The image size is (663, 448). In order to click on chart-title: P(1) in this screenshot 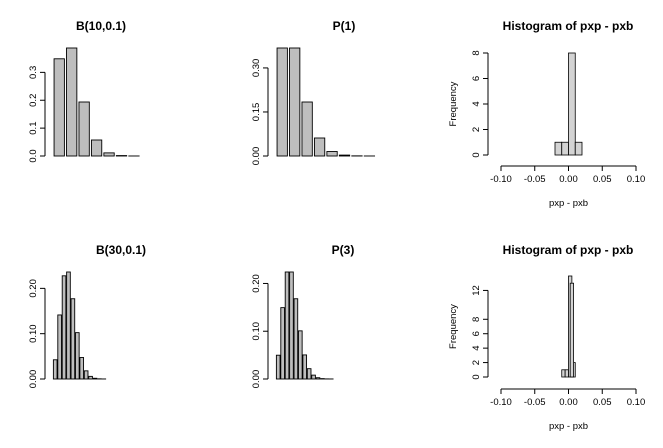, I will do `click(344, 26)`.